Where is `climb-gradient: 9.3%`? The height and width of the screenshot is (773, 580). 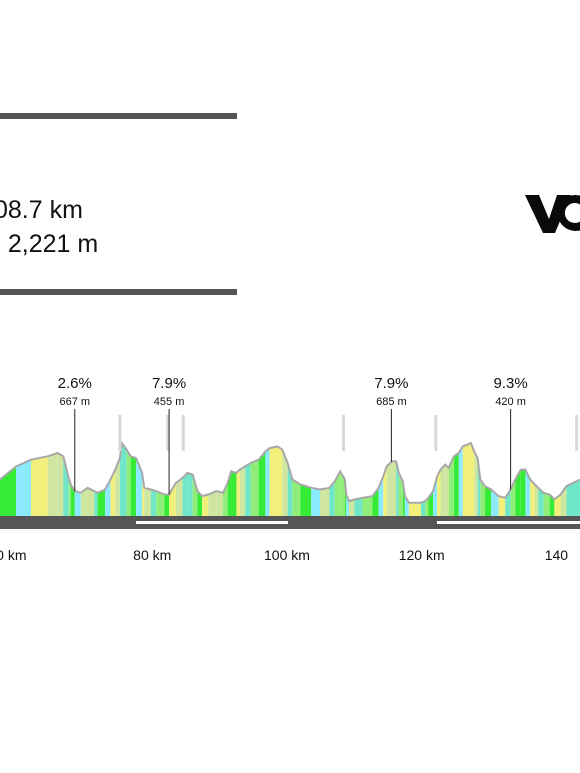
climb-gradient: 9.3% is located at coordinates (511, 383).